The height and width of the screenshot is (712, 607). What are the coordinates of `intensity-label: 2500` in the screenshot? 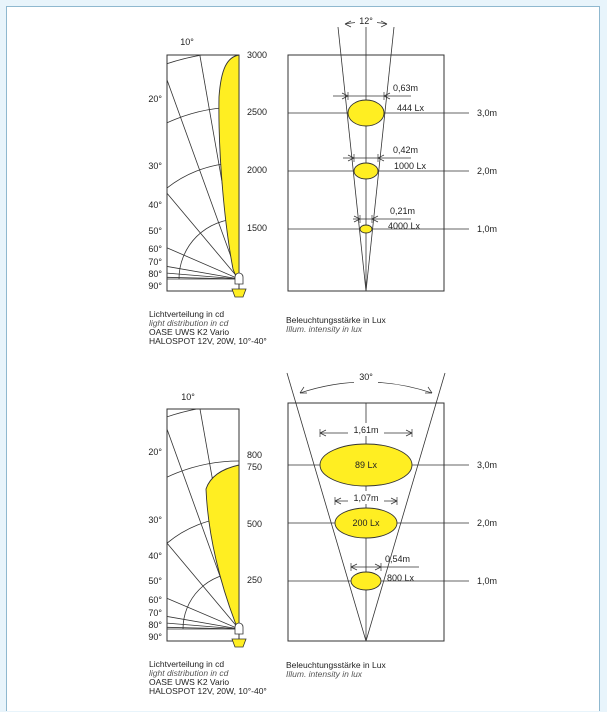 It's located at (257, 112).